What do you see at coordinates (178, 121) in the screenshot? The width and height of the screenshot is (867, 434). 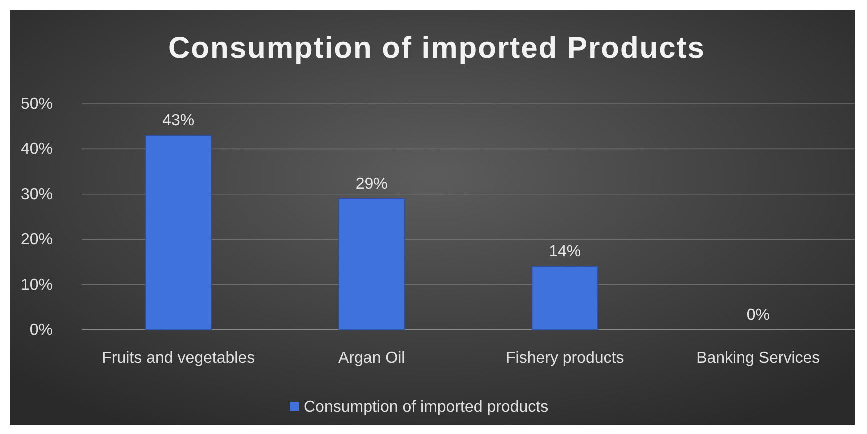 I see `data-label: 43%` at bounding box center [178, 121].